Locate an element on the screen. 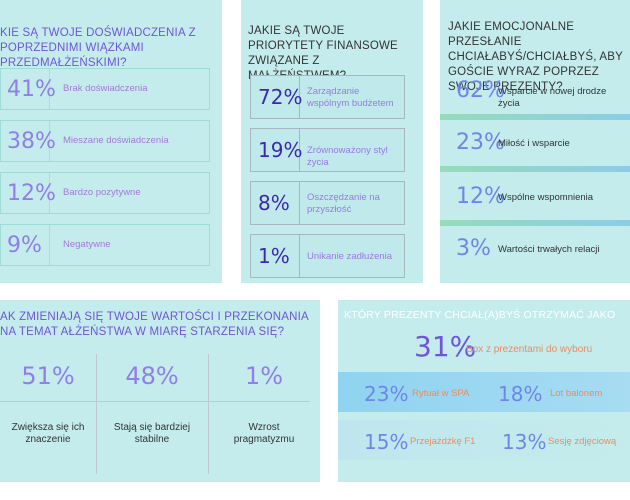 This screenshot has width=630, height=500. list-item: 23% Rytuał w SPA 18% Lot balonem is located at coordinates (484, 392).